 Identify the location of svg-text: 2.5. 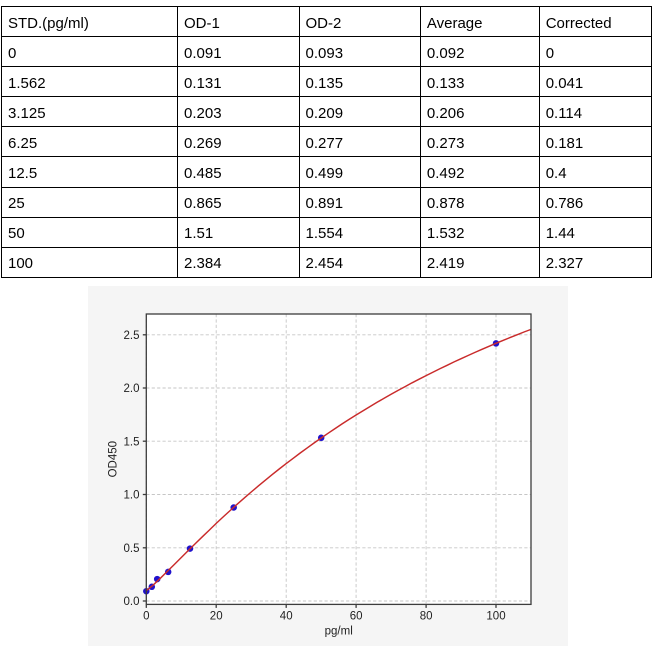
(132, 336).